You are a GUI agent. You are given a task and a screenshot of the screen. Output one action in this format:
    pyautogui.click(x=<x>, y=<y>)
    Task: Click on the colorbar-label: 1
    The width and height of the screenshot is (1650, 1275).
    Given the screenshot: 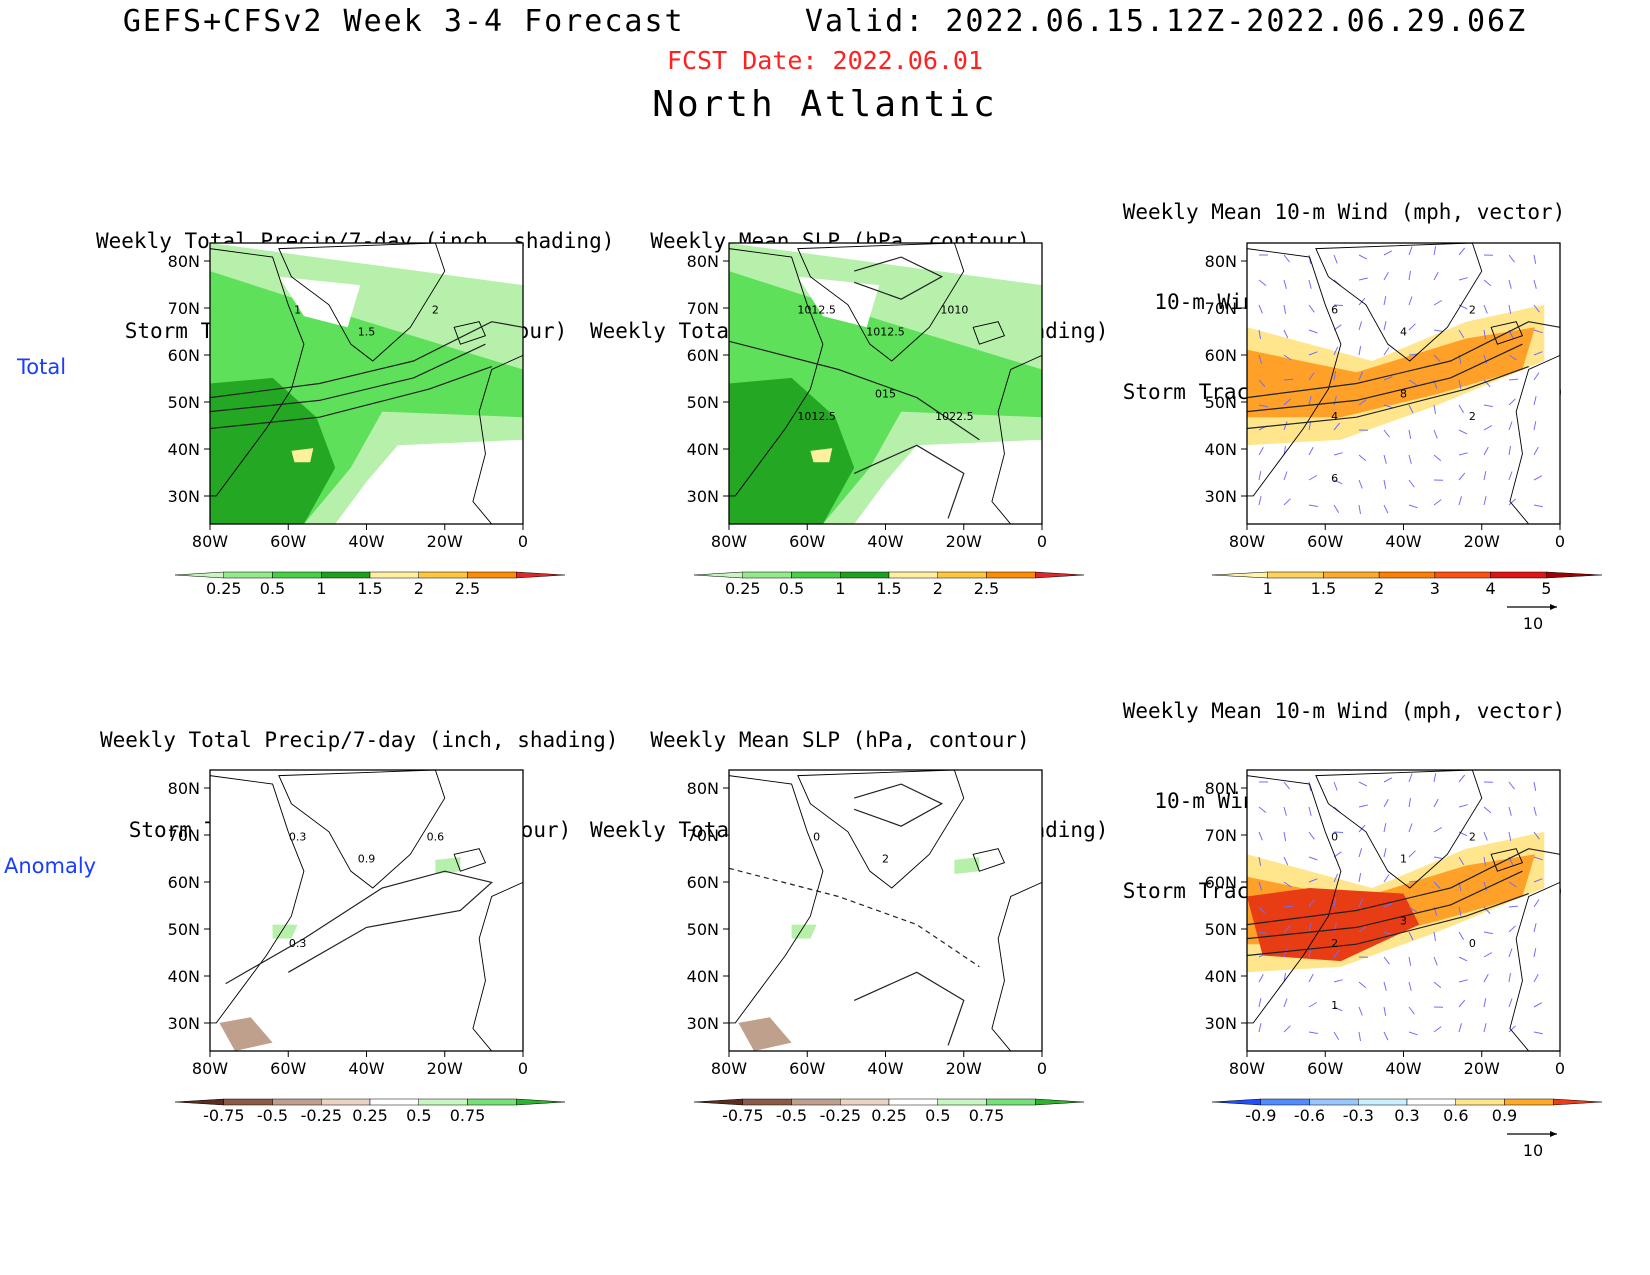 What is the action you would take?
    pyautogui.click(x=840, y=588)
    